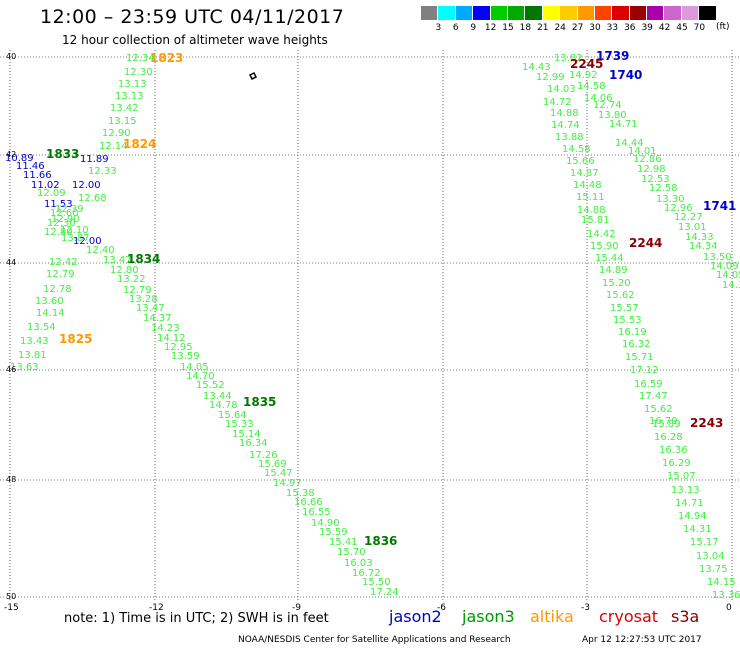 The height and width of the screenshot is (650, 740). I want to click on lat-tick-label: 48, so click(11, 479).